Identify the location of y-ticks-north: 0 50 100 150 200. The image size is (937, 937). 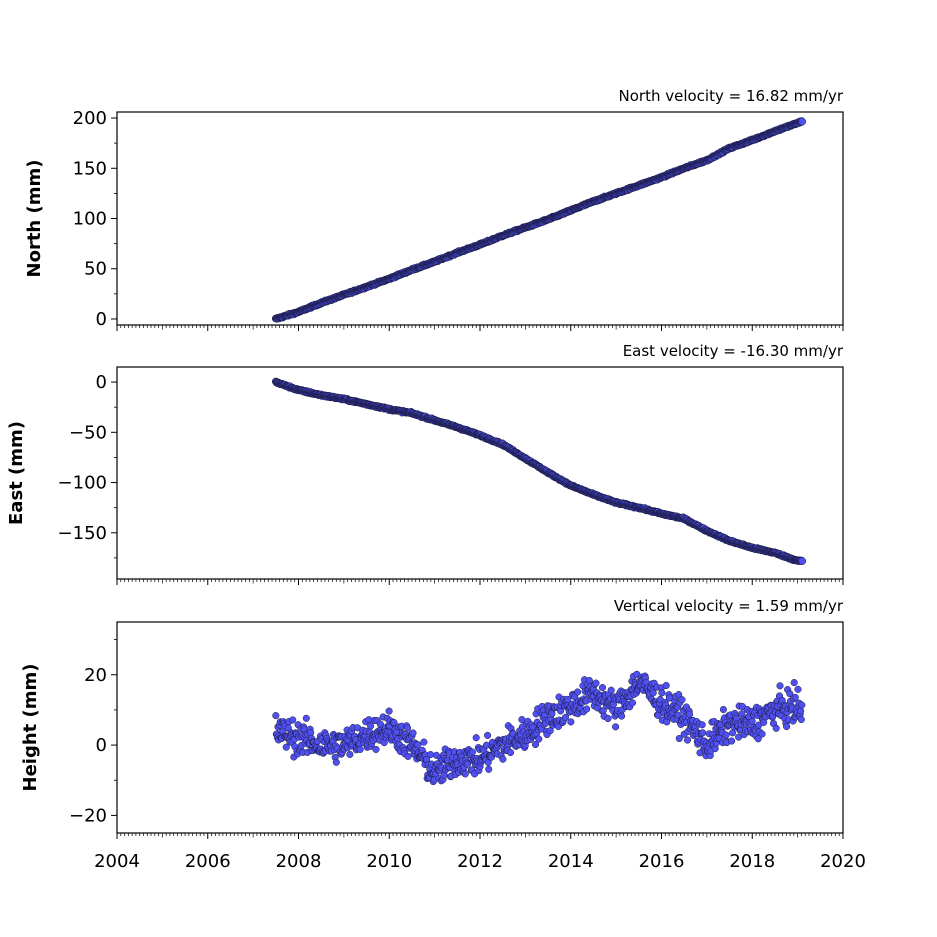
(95, 219).